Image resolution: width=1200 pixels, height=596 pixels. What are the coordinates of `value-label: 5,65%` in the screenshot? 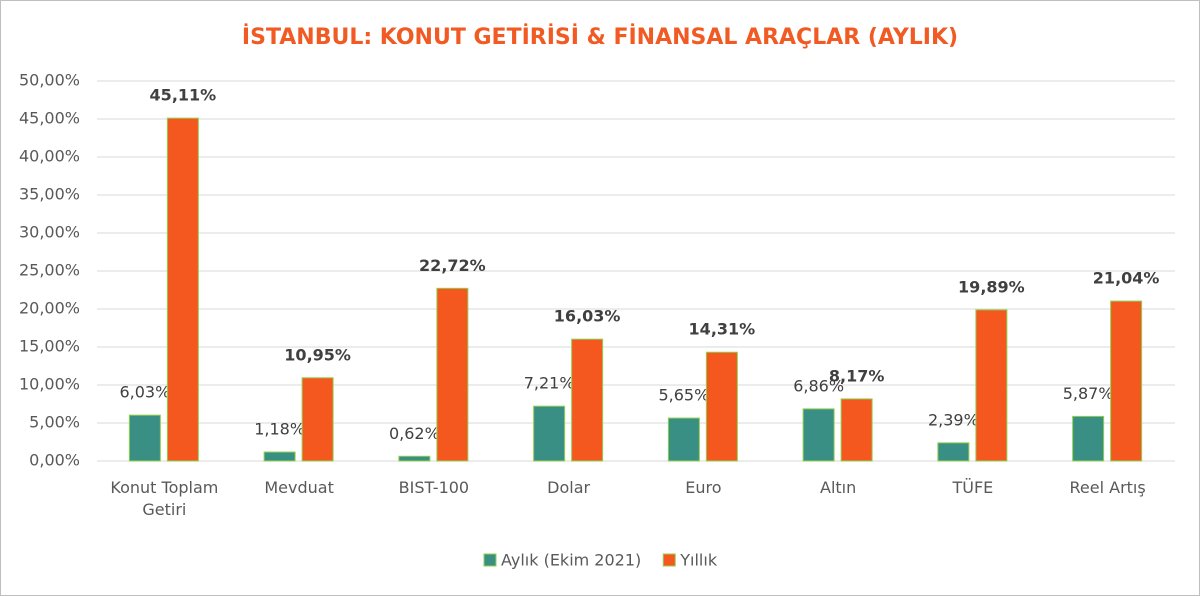 It's located at (683, 395).